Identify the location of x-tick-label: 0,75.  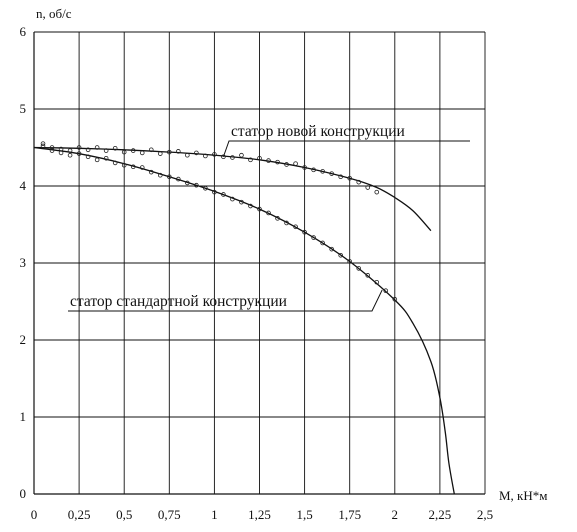
(169, 514).